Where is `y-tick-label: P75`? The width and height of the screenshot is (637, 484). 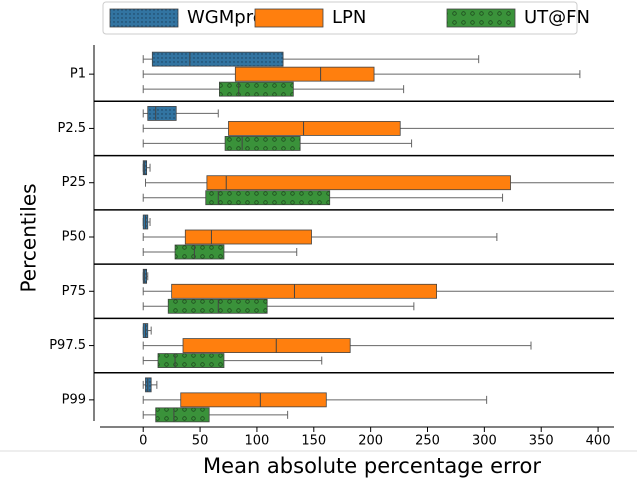 y-tick-label: P75 is located at coordinates (74, 291).